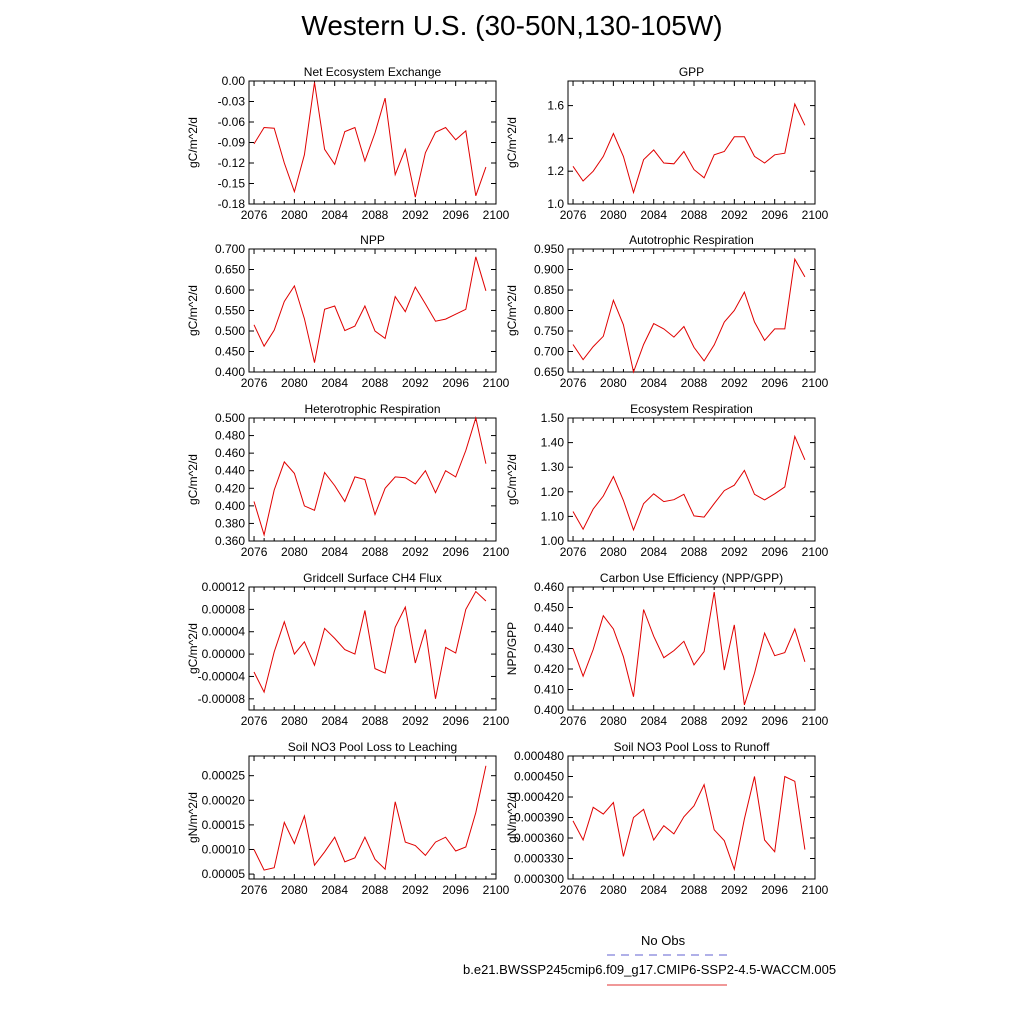 This screenshot has height=1024, width=1024. I want to click on y-tick-label: -0.15, so click(232, 184).